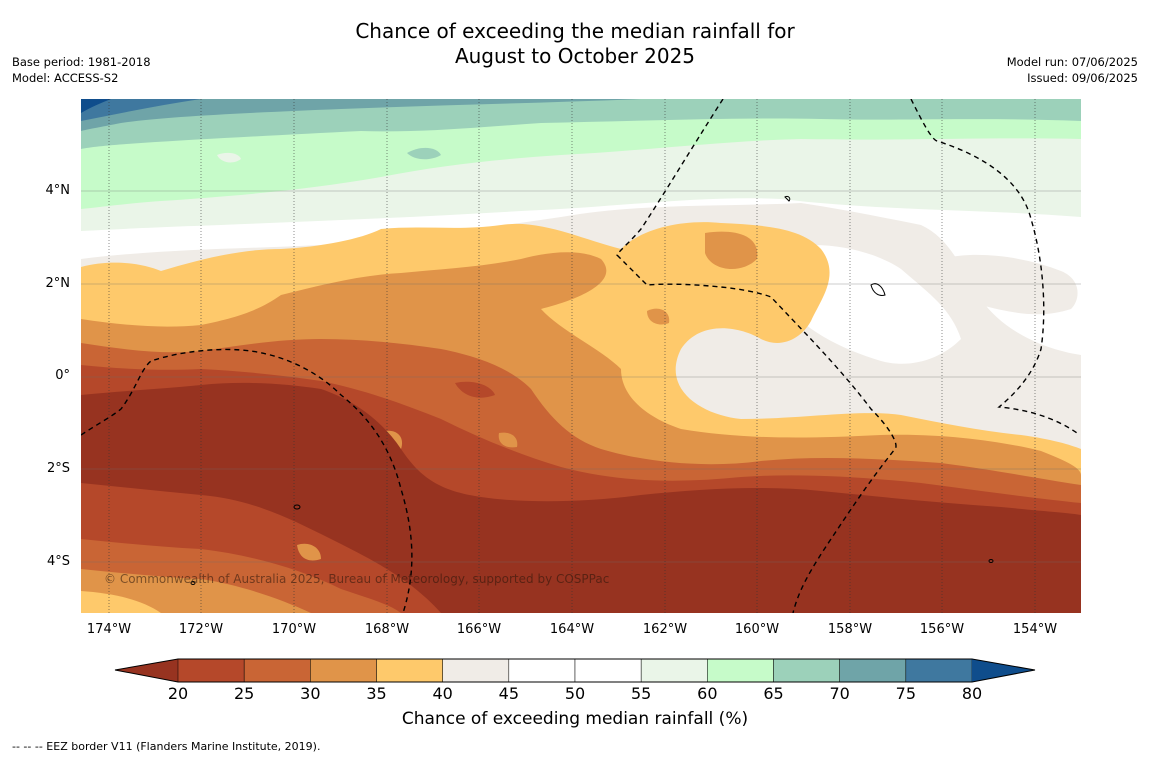 Image resolution: width=1150 pixels, height=758 pixels. I want to click on colorbar-tick-label: 70, so click(839, 693).